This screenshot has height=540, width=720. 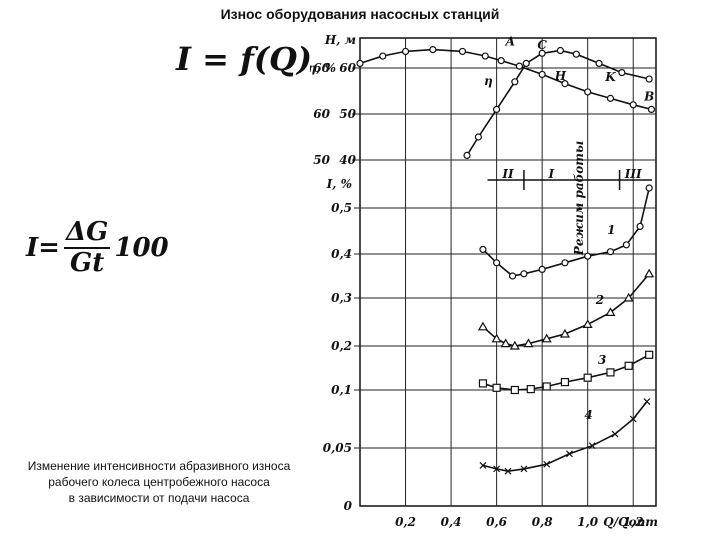 I want to click on eff-axis-label: η, %, so click(x=323, y=68).